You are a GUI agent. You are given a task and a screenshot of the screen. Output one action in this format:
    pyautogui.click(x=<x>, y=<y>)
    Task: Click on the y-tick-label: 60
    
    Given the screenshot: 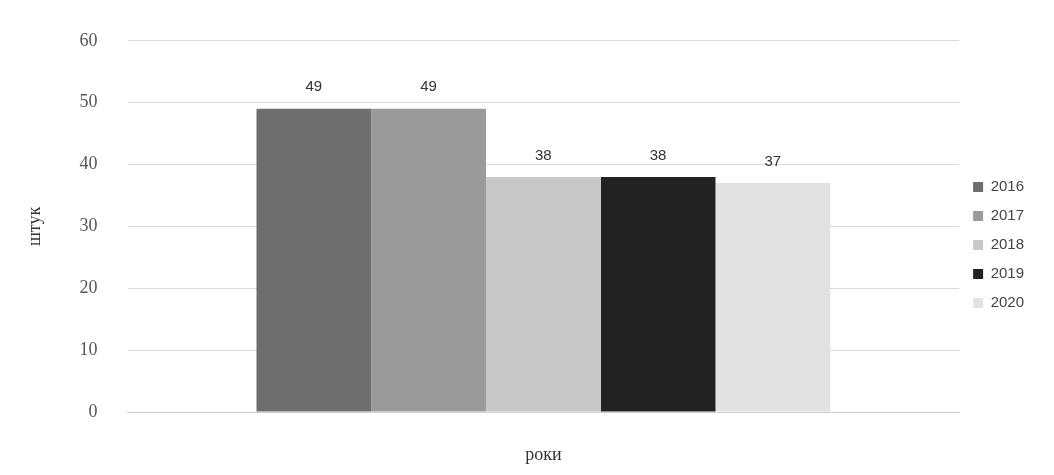 What is the action you would take?
    pyautogui.click(x=88, y=39)
    